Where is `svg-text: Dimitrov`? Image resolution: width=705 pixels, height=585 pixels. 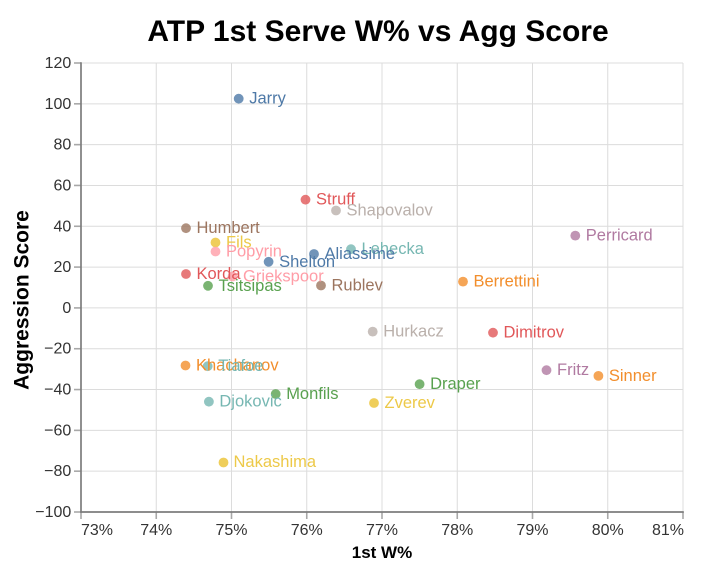
svg-text: Dimitrov is located at coordinates (534, 333).